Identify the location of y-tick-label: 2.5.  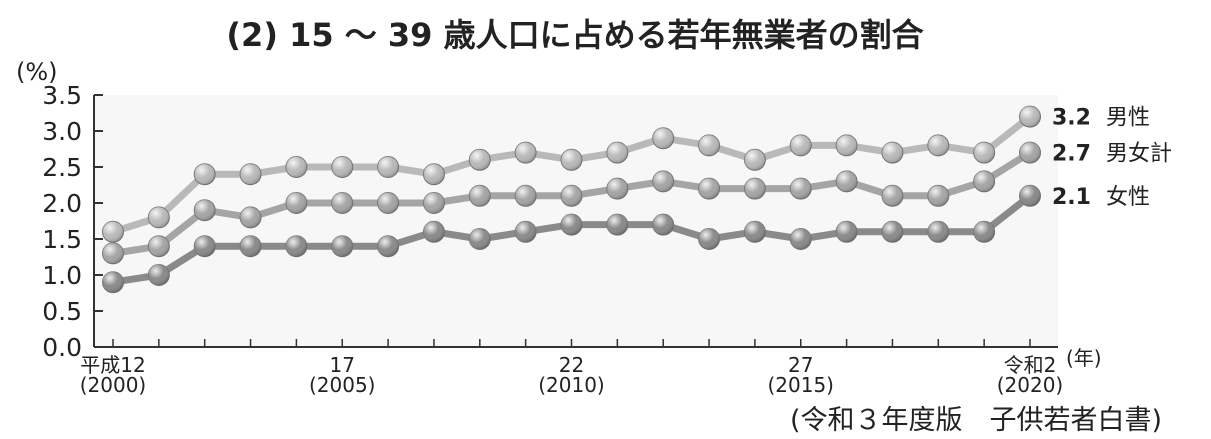
(62, 167).